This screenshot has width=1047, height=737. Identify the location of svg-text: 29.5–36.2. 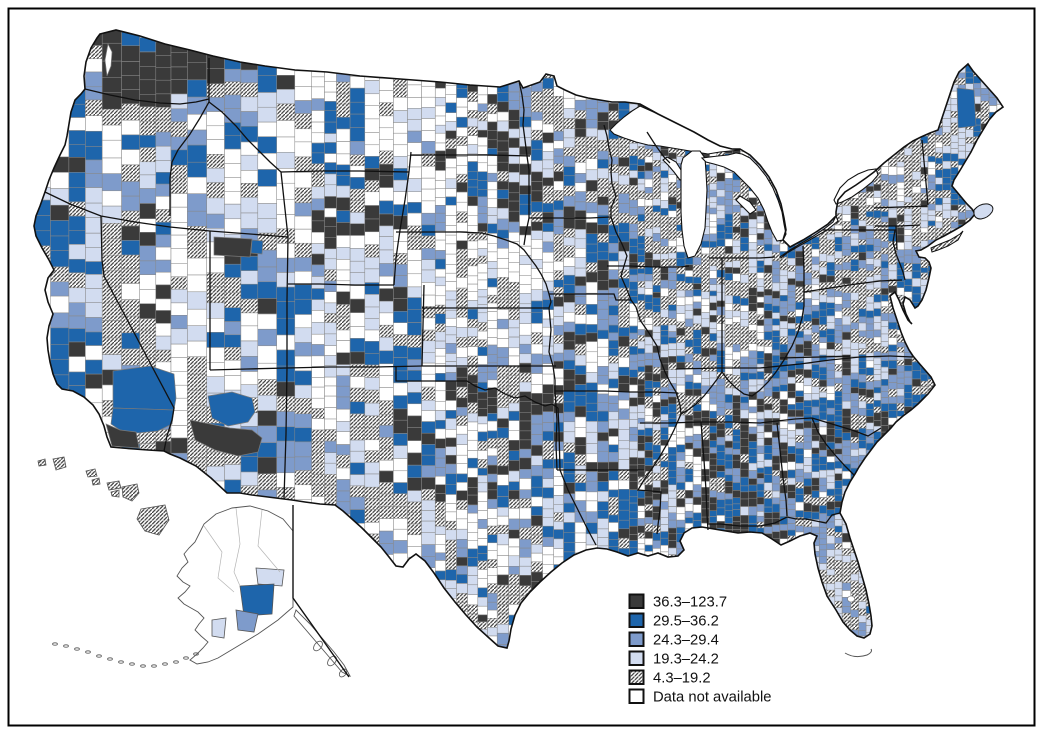
(686, 622).